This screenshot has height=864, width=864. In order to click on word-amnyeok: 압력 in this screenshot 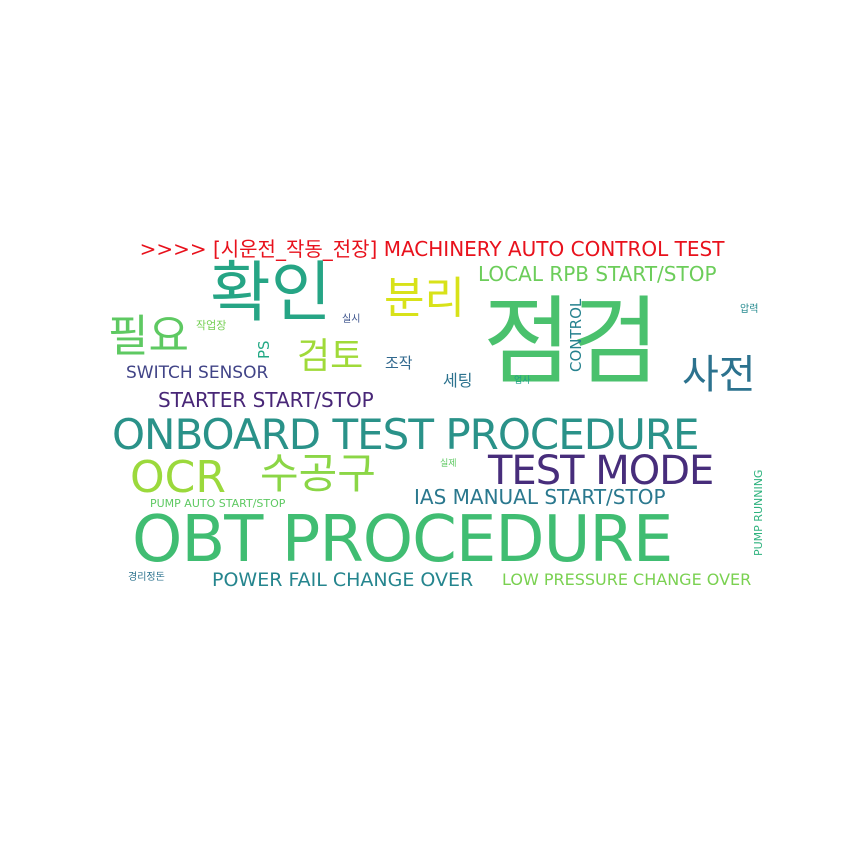, I will do `click(749, 309)`.